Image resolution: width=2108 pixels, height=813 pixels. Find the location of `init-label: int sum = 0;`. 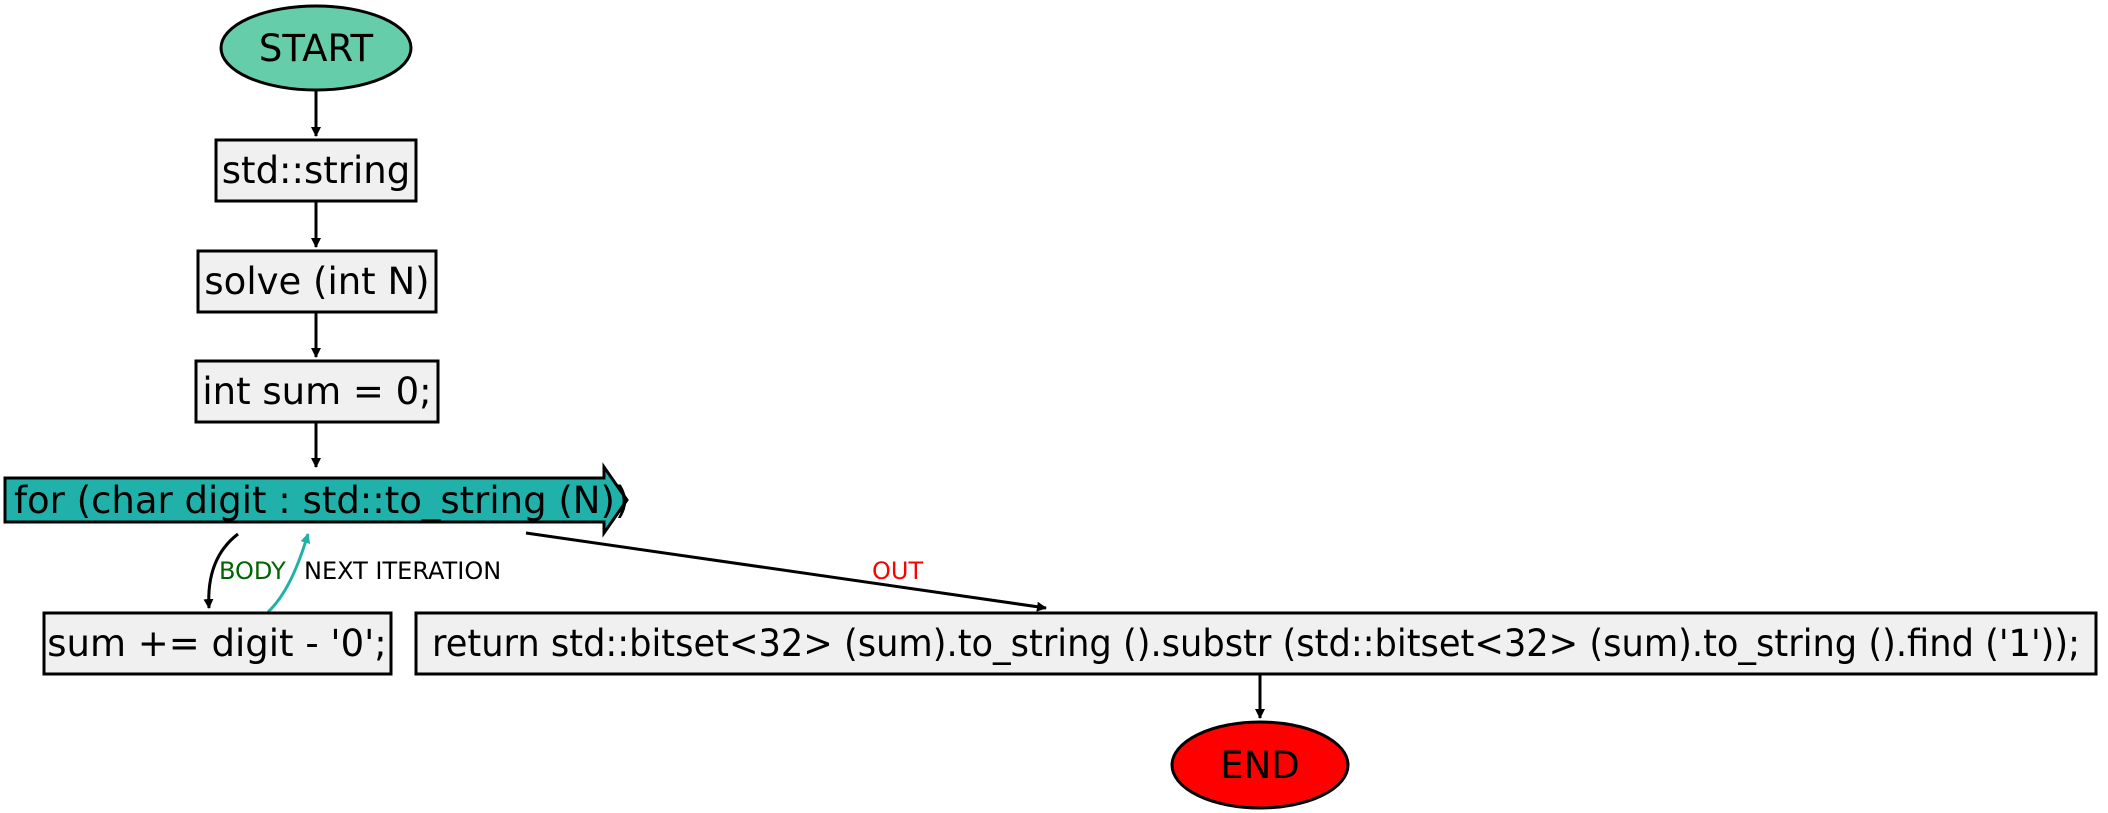

init-label: int sum = 0; is located at coordinates (316, 391).